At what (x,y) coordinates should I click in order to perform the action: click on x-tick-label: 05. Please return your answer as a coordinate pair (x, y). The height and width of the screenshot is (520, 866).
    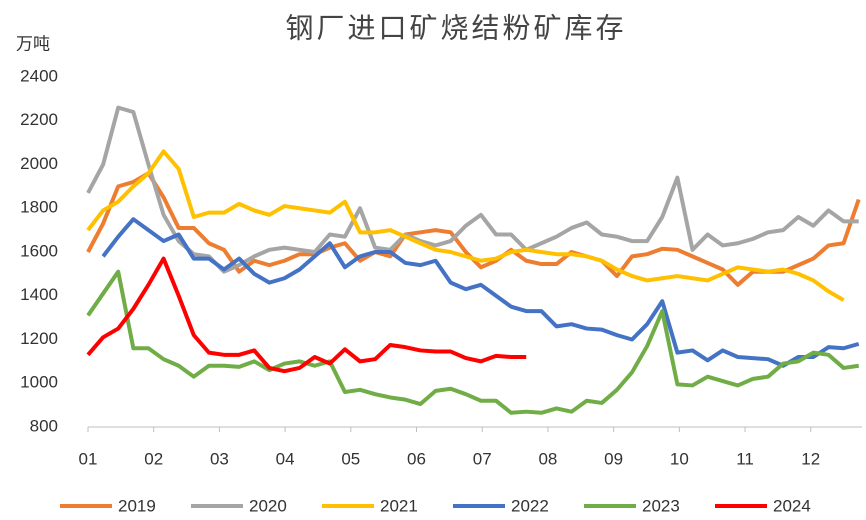
    Looking at the image, I should click on (350, 458).